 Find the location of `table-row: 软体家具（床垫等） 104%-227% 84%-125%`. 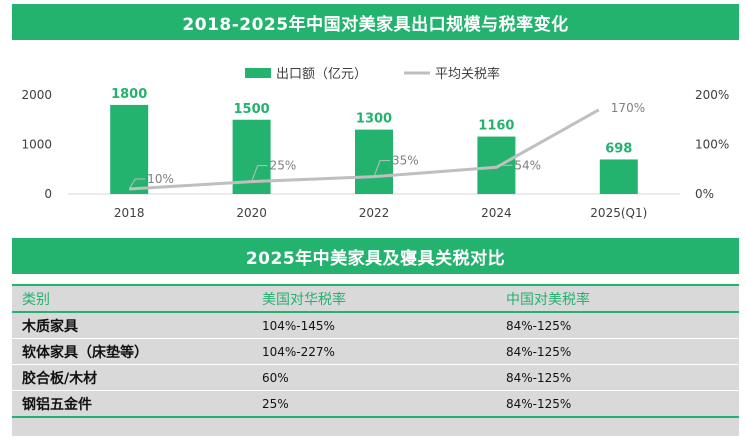

table-row: 软体家具（床垫等） 104%-227% 84%-125% is located at coordinates (375, 352).